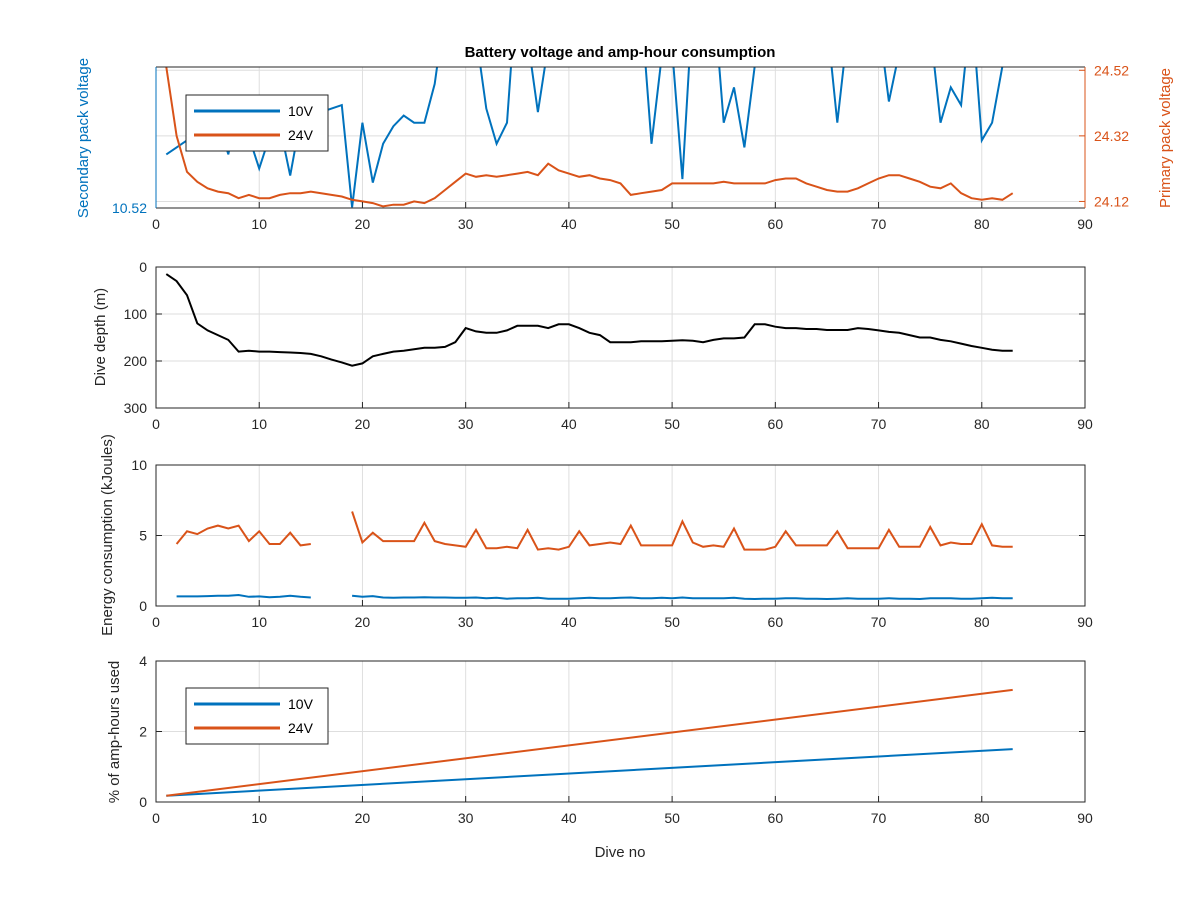  What do you see at coordinates (1165, 138) in the screenshot?
I see `primary-voltage-axis-label: Primary pack voltage` at bounding box center [1165, 138].